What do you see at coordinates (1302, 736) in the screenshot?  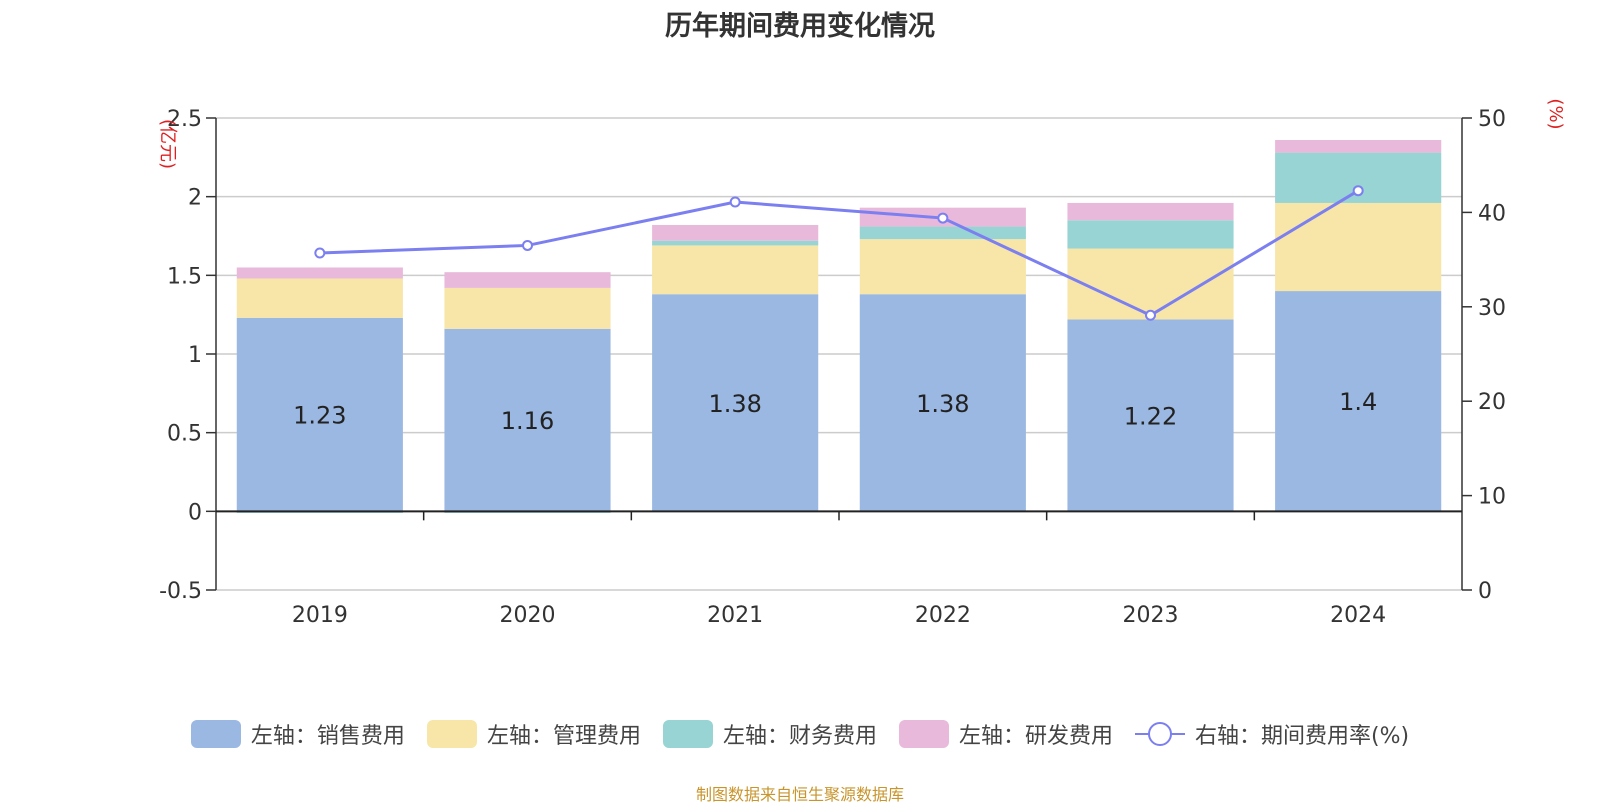 I see `legend-label-rate: 右轴：期间费用率(%)` at bounding box center [1302, 736].